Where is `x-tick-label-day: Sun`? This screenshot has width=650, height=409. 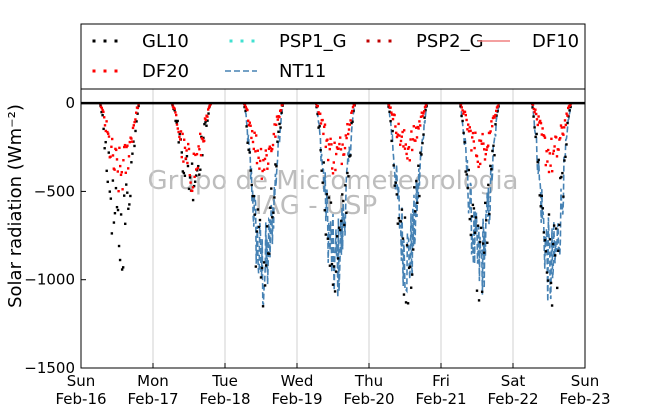 x-tick-label-day: Sun is located at coordinates (585, 381).